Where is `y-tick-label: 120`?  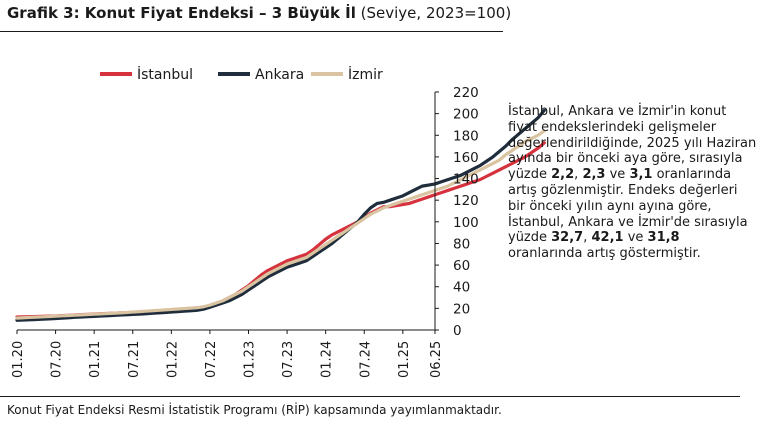
y-tick-label: 120 is located at coordinates (466, 201).